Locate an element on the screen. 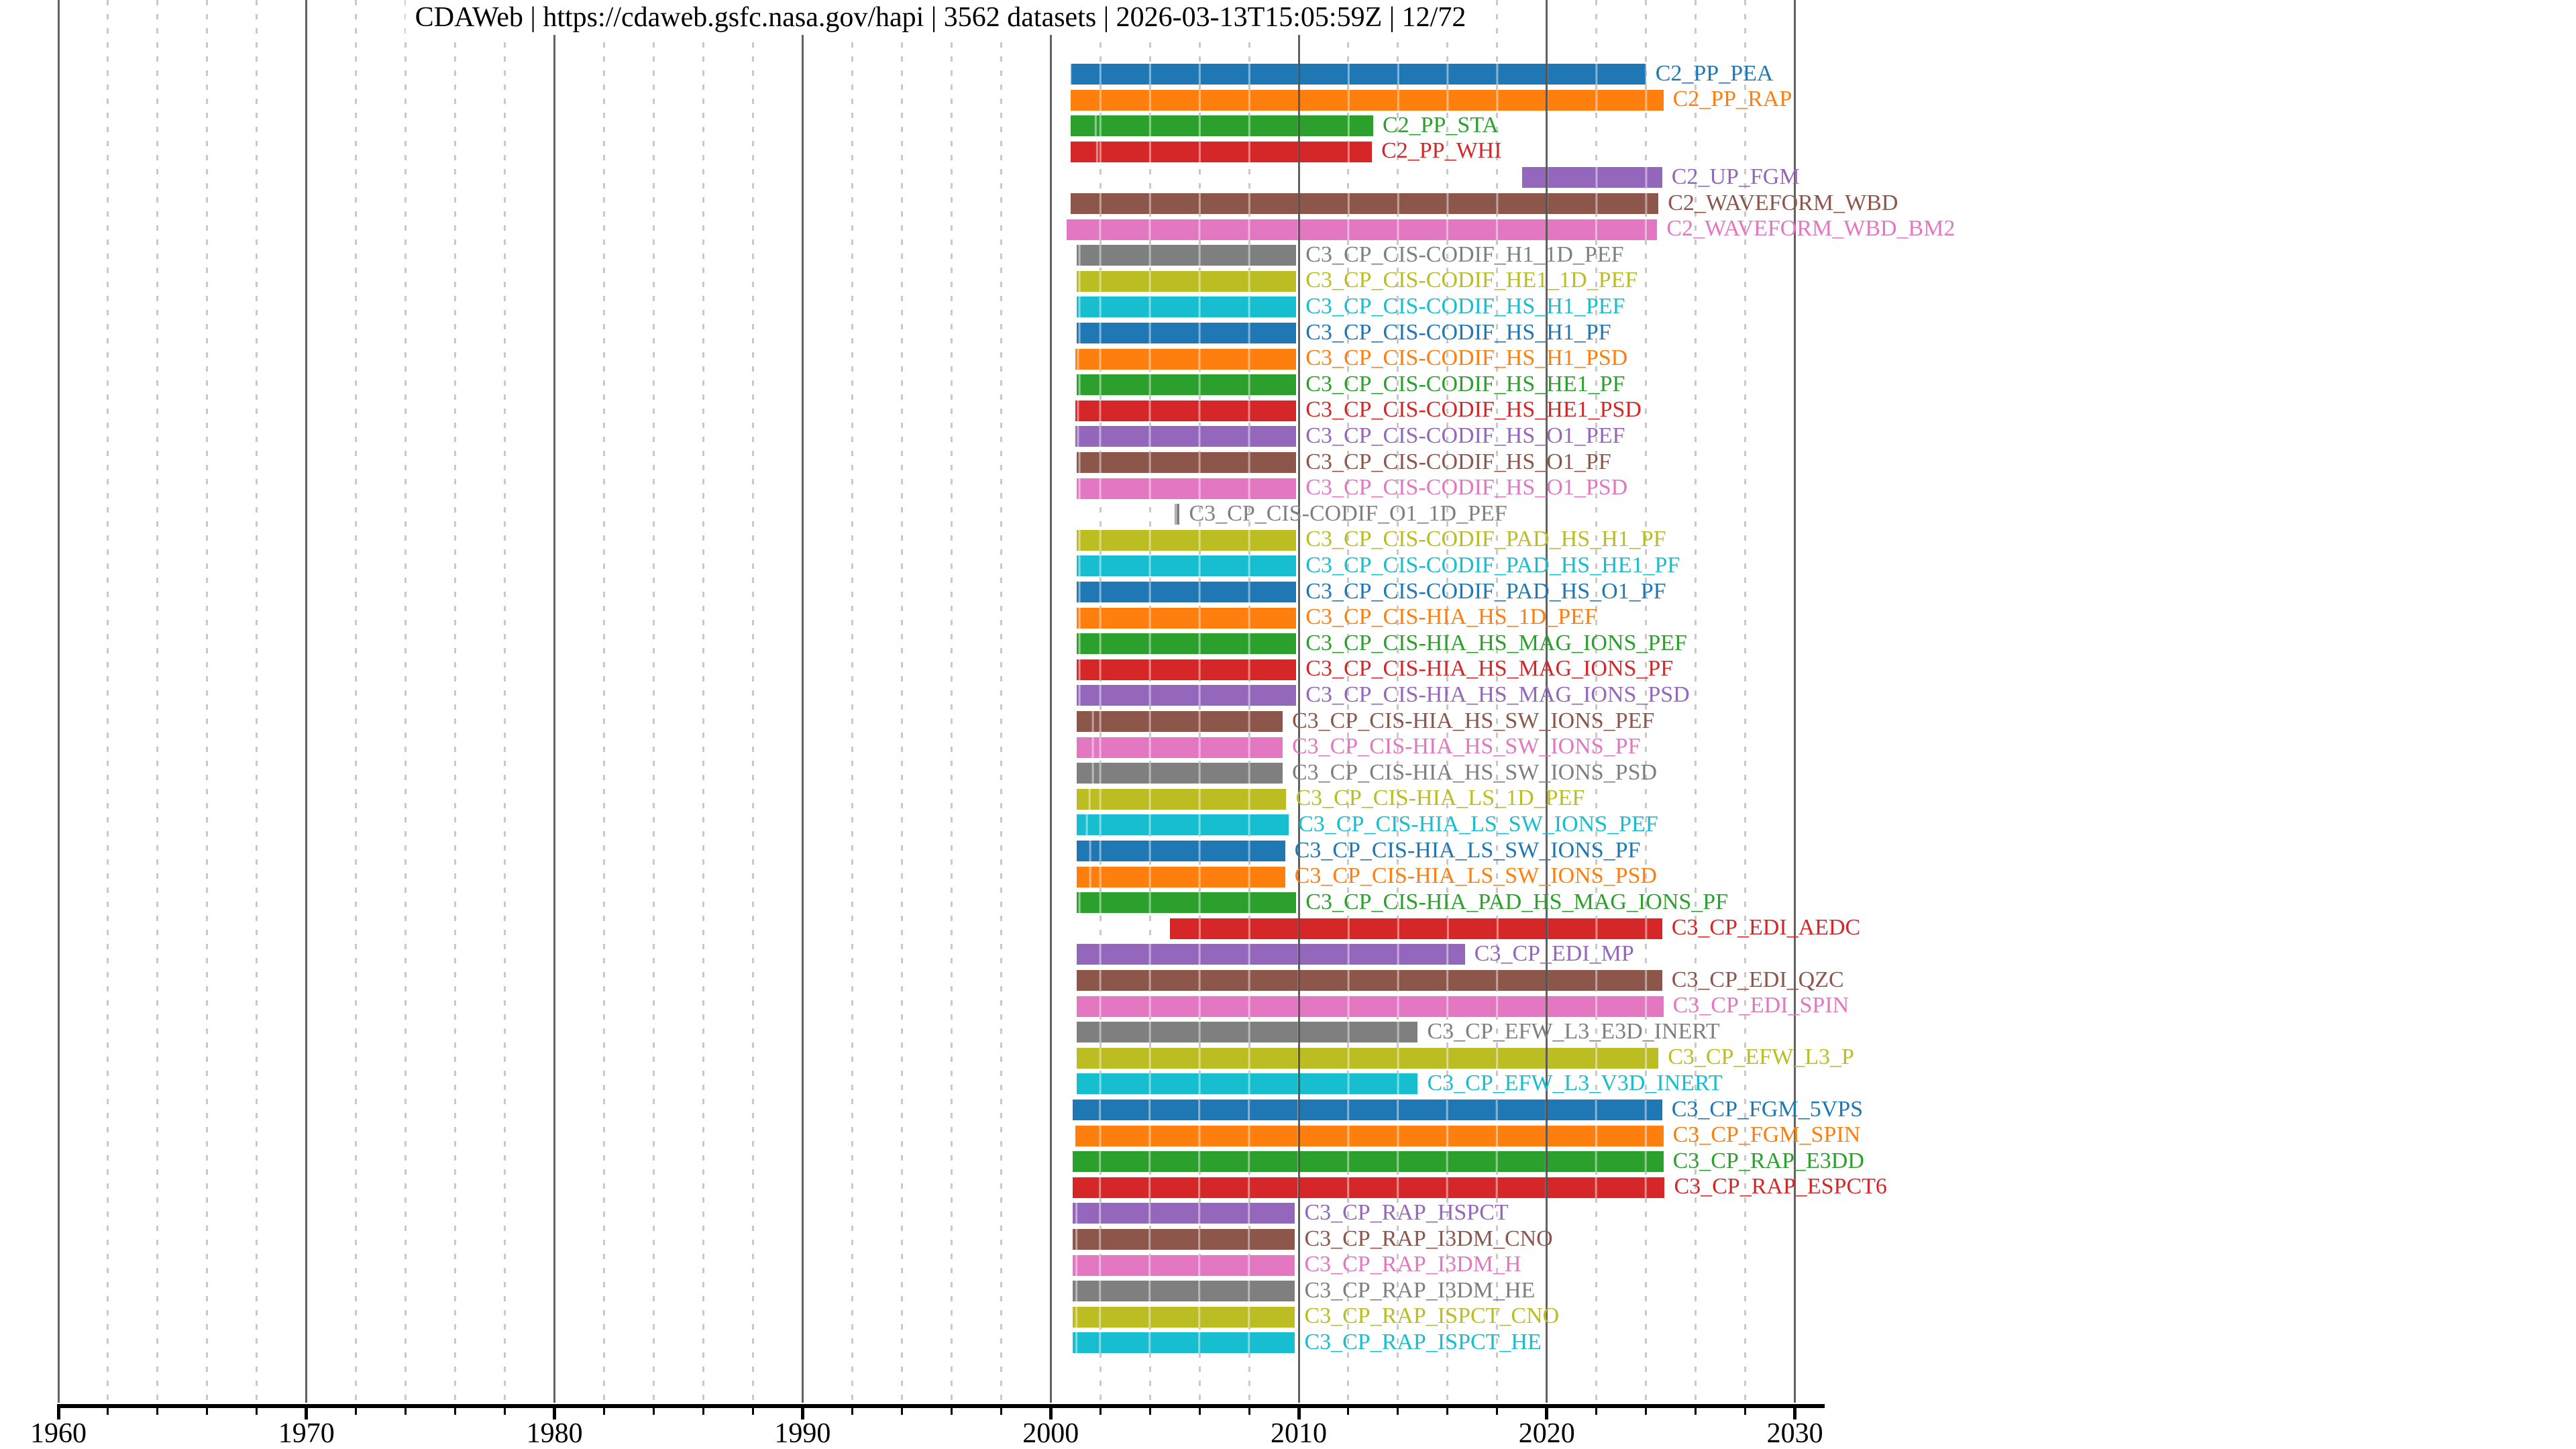 Image resolution: width=2576 pixels, height=1449 pixels. dataset-label: C2_WAVEFORM_WBD_BM2 is located at coordinates (1810, 228).